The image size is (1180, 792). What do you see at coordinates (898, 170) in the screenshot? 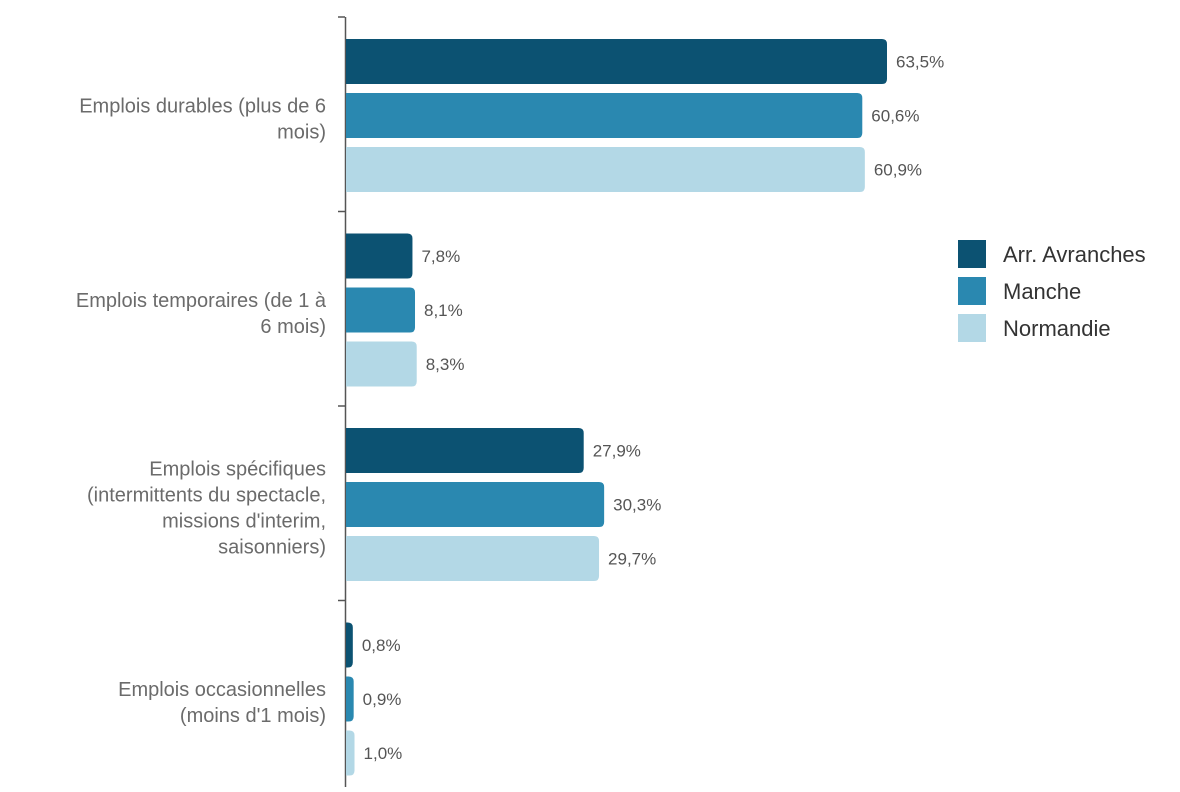
I see `data-label: 60,9%` at bounding box center [898, 170].